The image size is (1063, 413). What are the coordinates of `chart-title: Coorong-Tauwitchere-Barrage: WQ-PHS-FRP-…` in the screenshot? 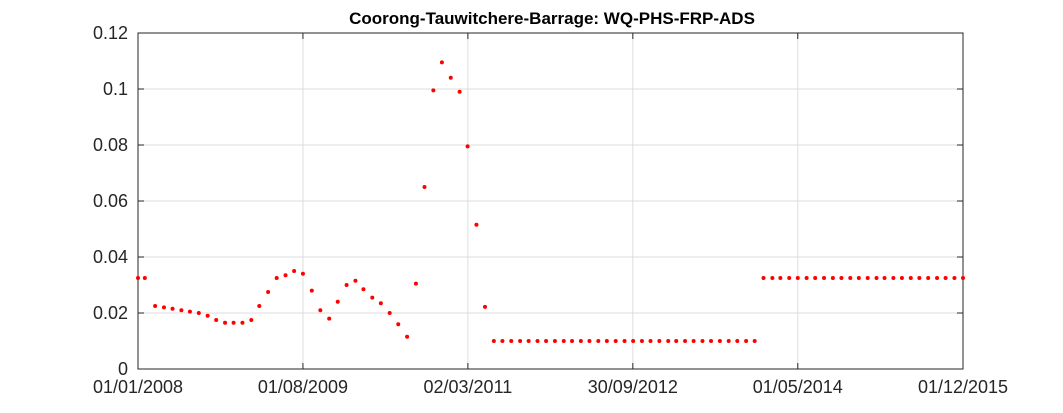 It's located at (552, 18).